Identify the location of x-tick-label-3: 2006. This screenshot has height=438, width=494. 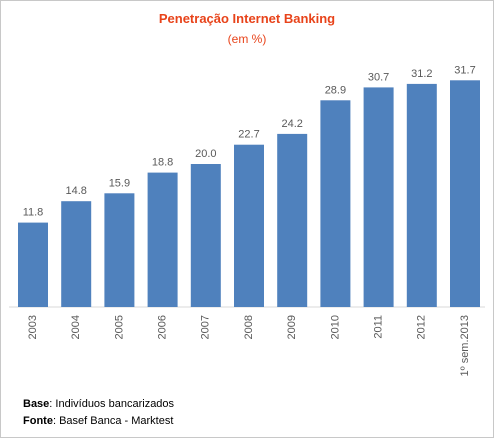
(163, 327).